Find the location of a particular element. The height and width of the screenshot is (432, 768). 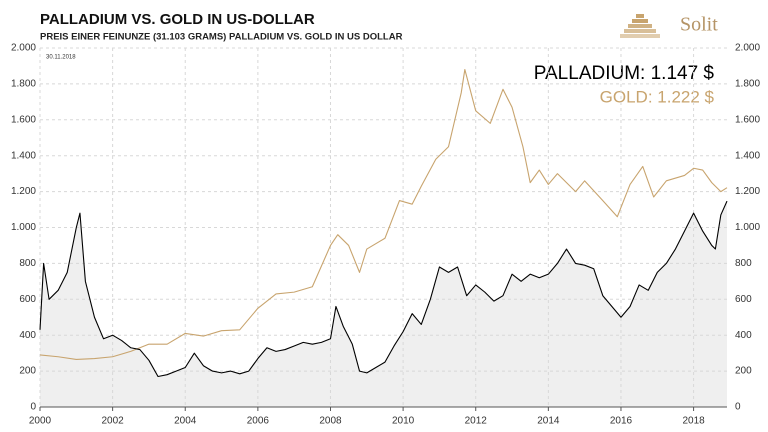

date-label: 30.11.2018 is located at coordinates (61, 58).